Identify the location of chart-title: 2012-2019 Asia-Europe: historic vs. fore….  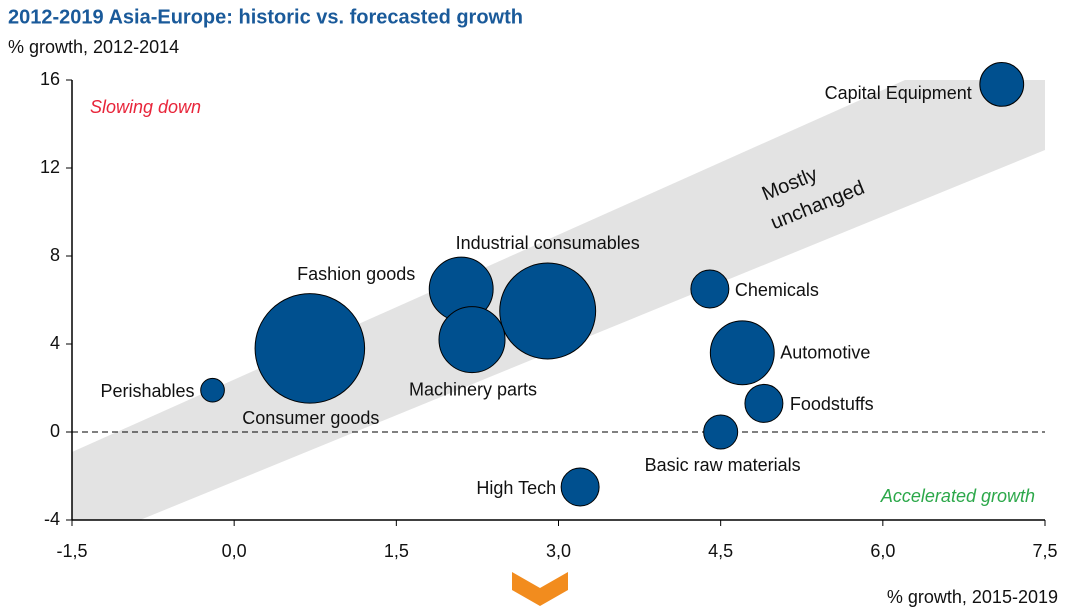
(265, 17).